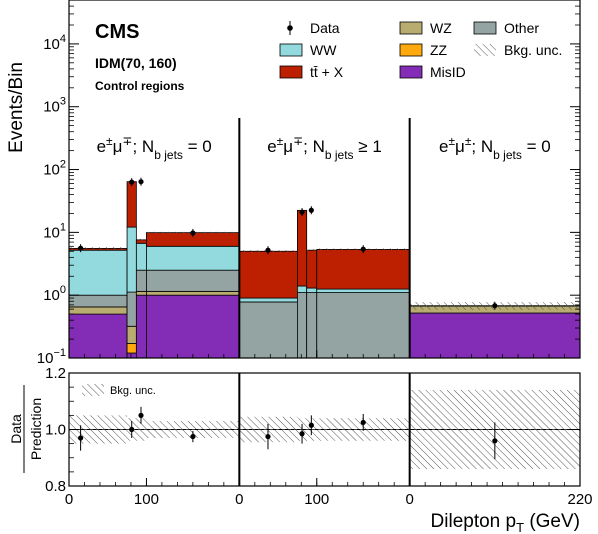  What do you see at coordinates (16, 429) in the screenshot?
I see `ratio-y-label-numerator: Data` at bounding box center [16, 429].